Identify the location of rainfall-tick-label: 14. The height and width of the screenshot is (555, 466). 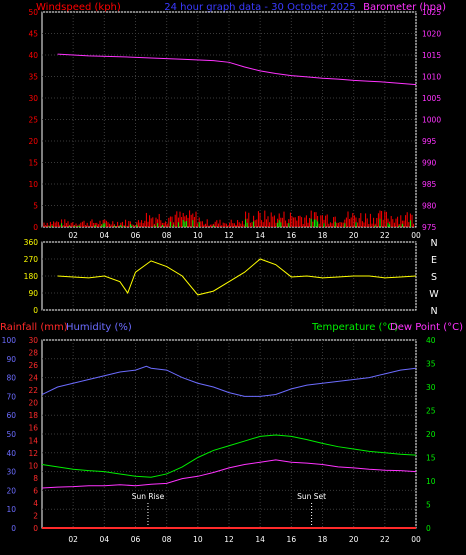
(33, 440).